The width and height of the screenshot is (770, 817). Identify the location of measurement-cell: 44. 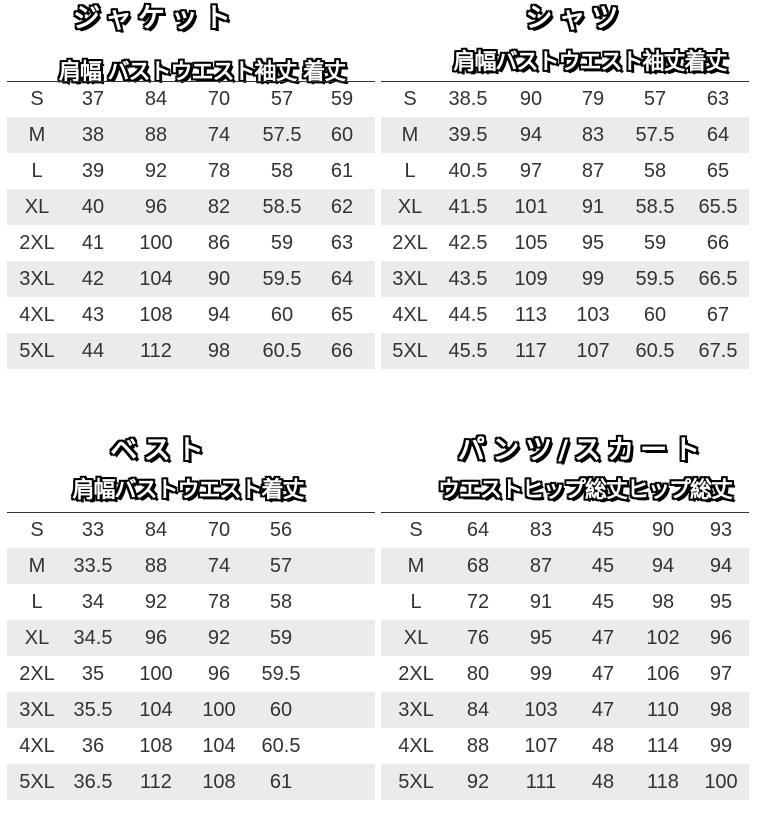
(93, 351).